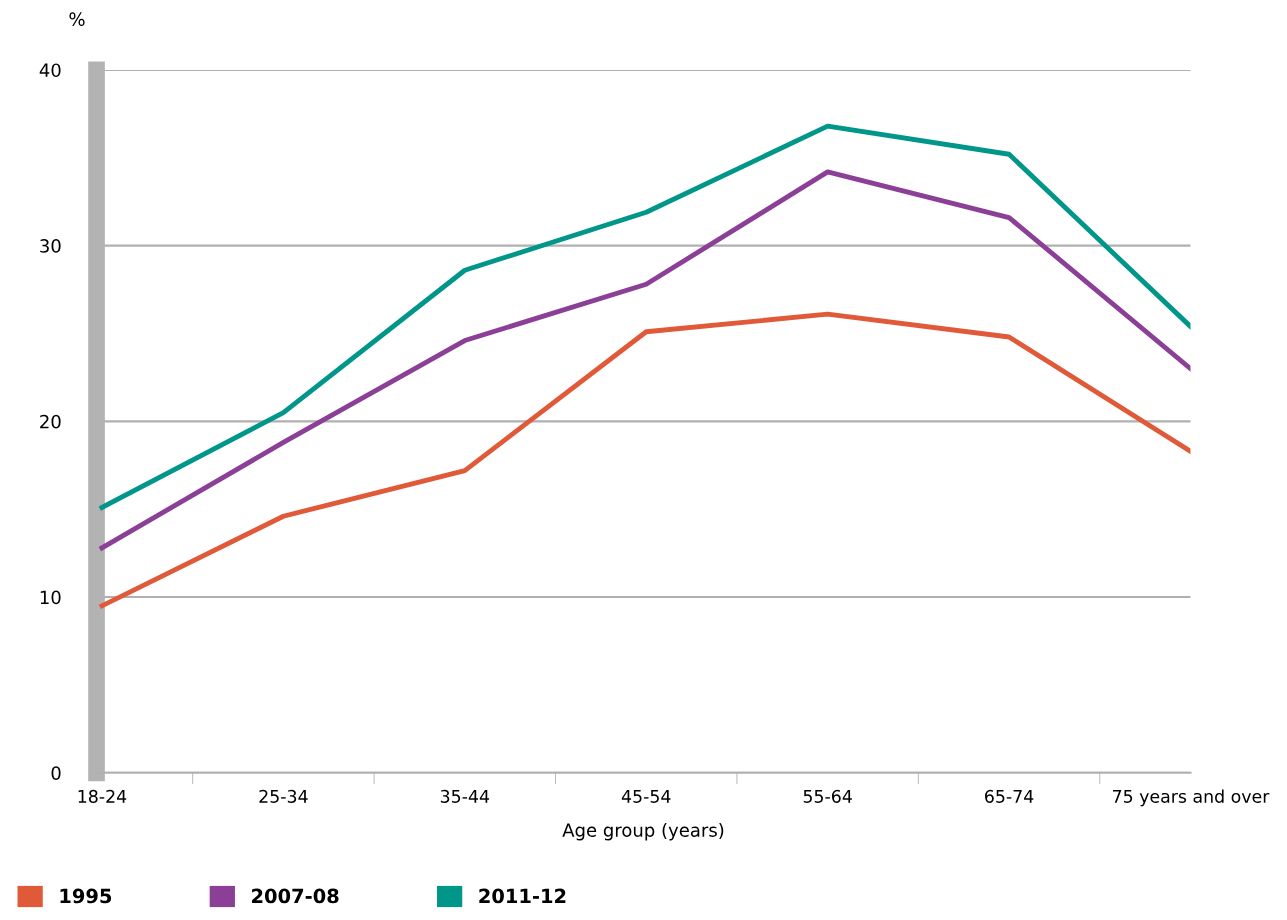 This screenshot has width=1287, height=920. What do you see at coordinates (77, 19) in the screenshot?
I see `y-axis-title: %` at bounding box center [77, 19].